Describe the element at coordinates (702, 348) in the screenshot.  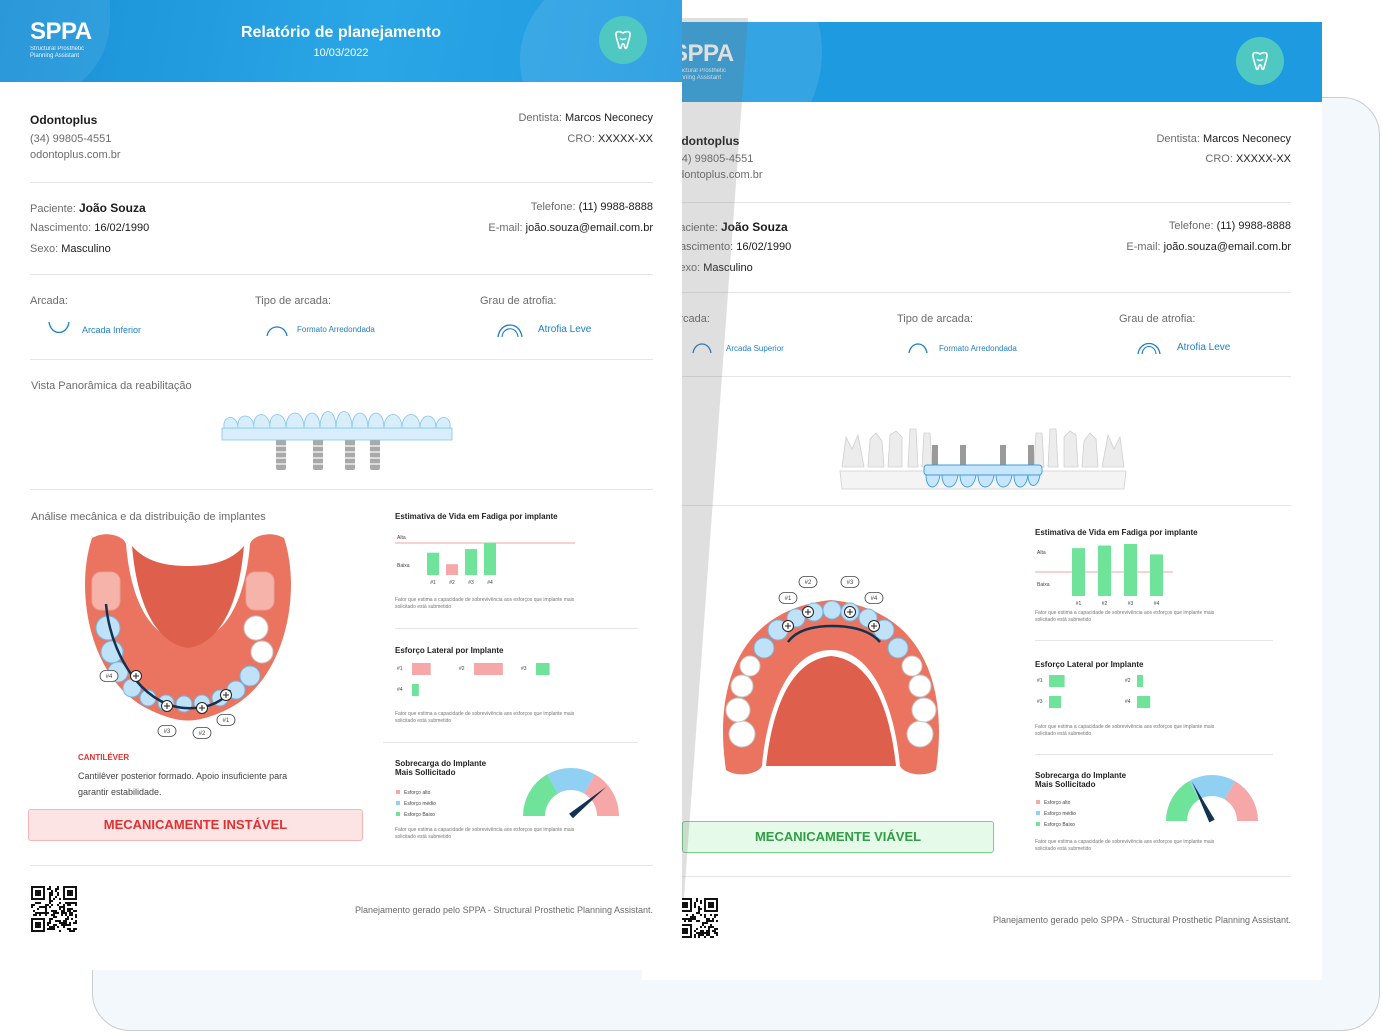
I see `arch-upper-icon` at that location.